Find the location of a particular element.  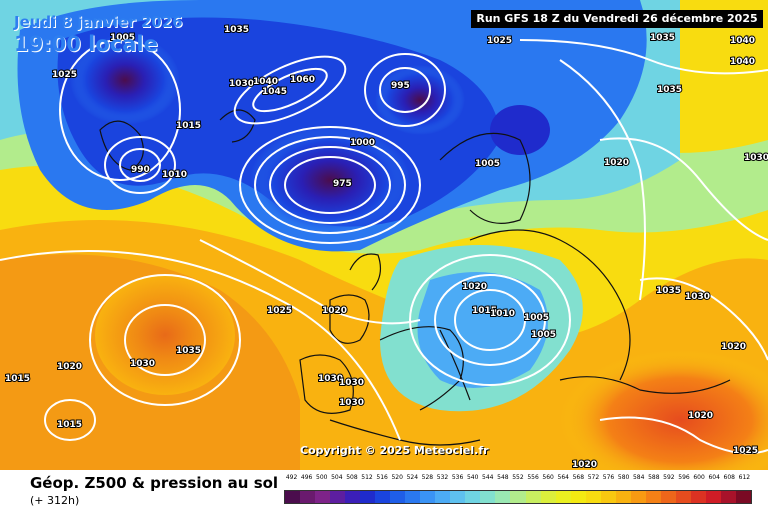

copyright-text: Copyright © 2025 Meteociel.fr is located at coordinates (394, 450).